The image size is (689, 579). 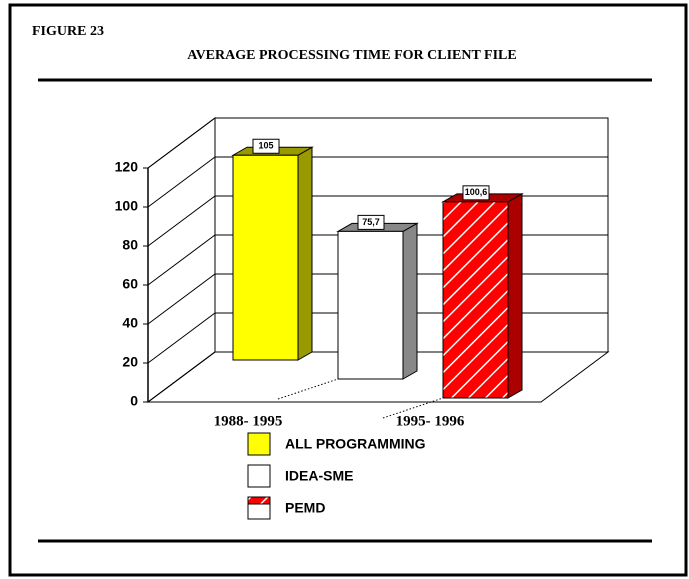 I want to click on legend-label: PEMD, so click(x=305, y=508).